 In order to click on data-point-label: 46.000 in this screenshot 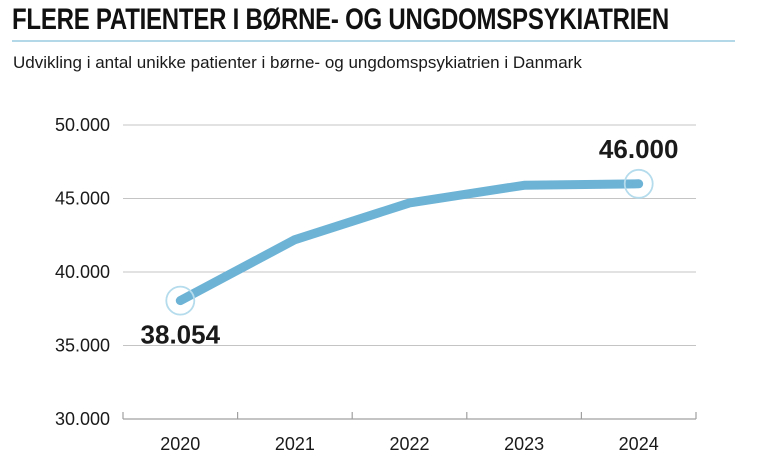, I will do `click(639, 149)`.